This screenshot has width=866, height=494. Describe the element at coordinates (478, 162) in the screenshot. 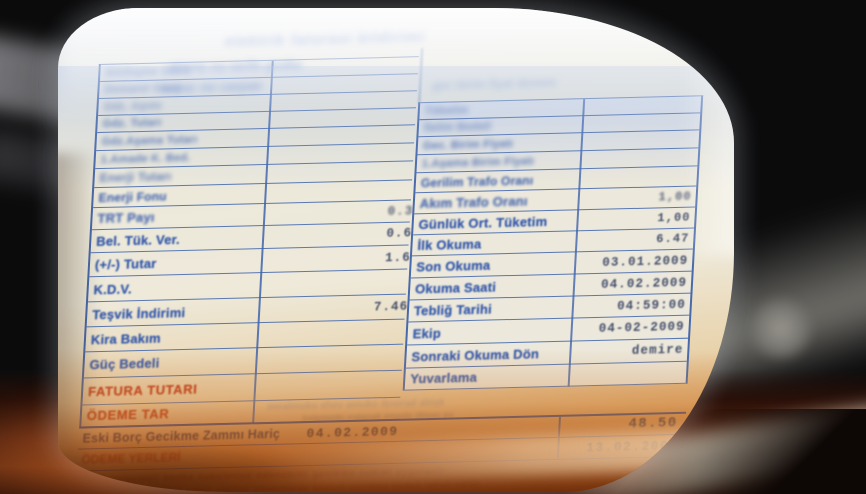

I see `row-label: 1.Aşama Birim Fiyatı` at that location.